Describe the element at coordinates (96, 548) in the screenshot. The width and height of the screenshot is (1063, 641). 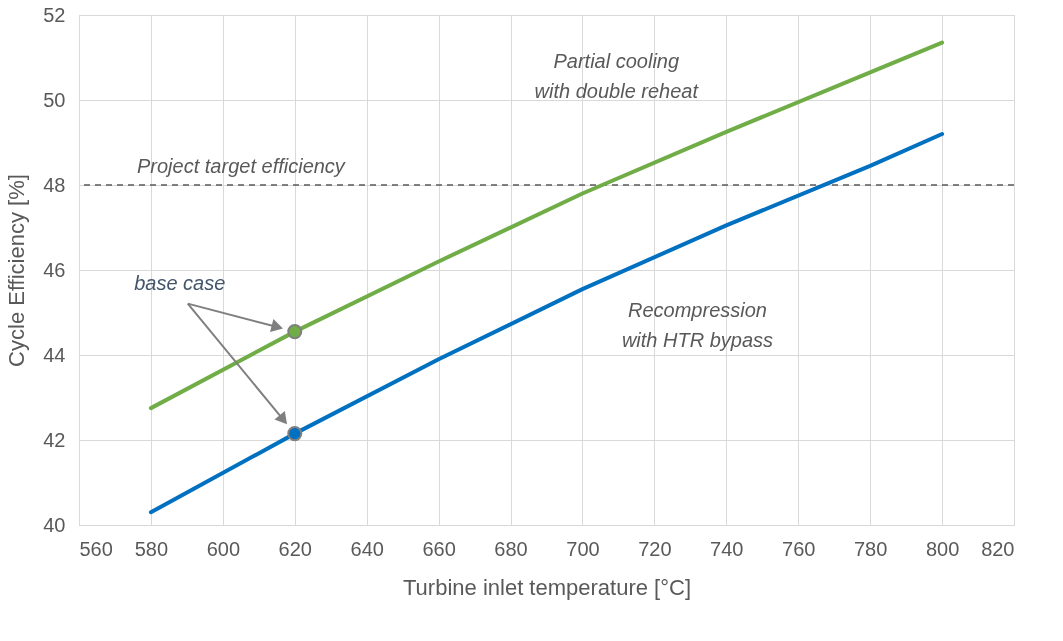
I see `x-tick-label: 560` at that location.